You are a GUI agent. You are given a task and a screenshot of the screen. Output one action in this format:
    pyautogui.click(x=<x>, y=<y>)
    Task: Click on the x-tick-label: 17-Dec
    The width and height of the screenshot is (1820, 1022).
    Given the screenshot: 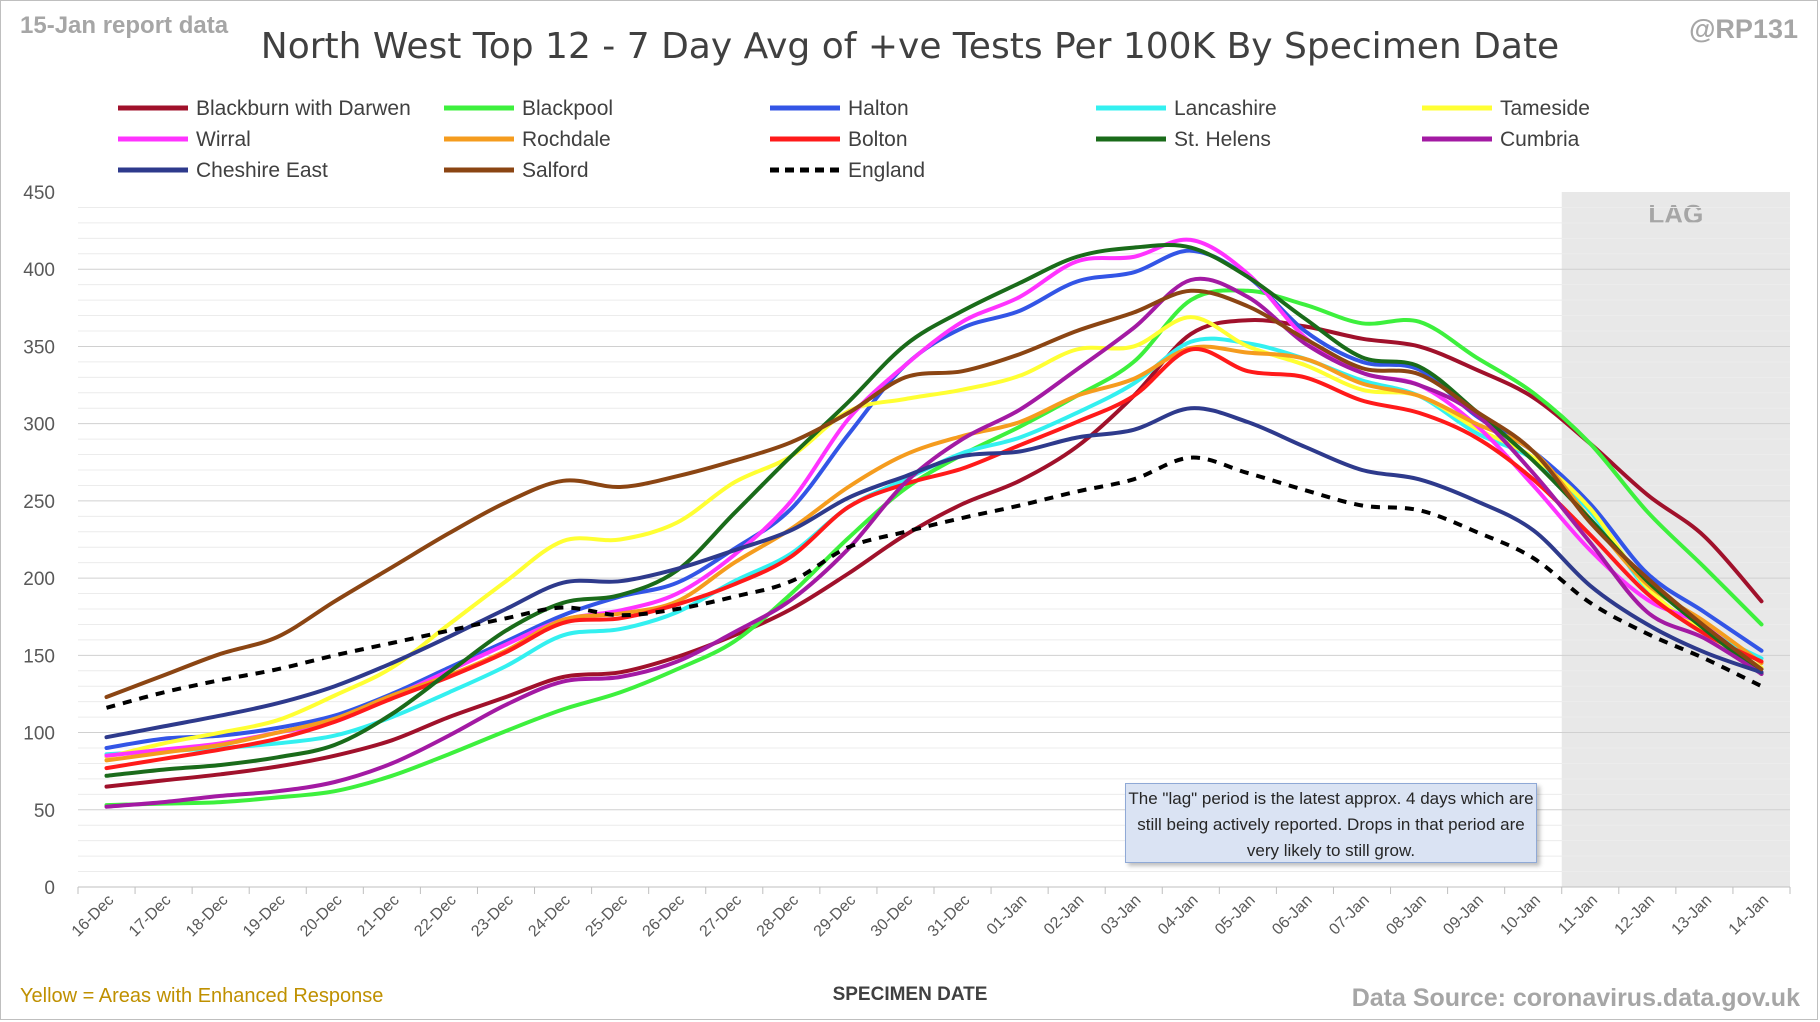 What is the action you would take?
    pyautogui.click(x=150, y=916)
    